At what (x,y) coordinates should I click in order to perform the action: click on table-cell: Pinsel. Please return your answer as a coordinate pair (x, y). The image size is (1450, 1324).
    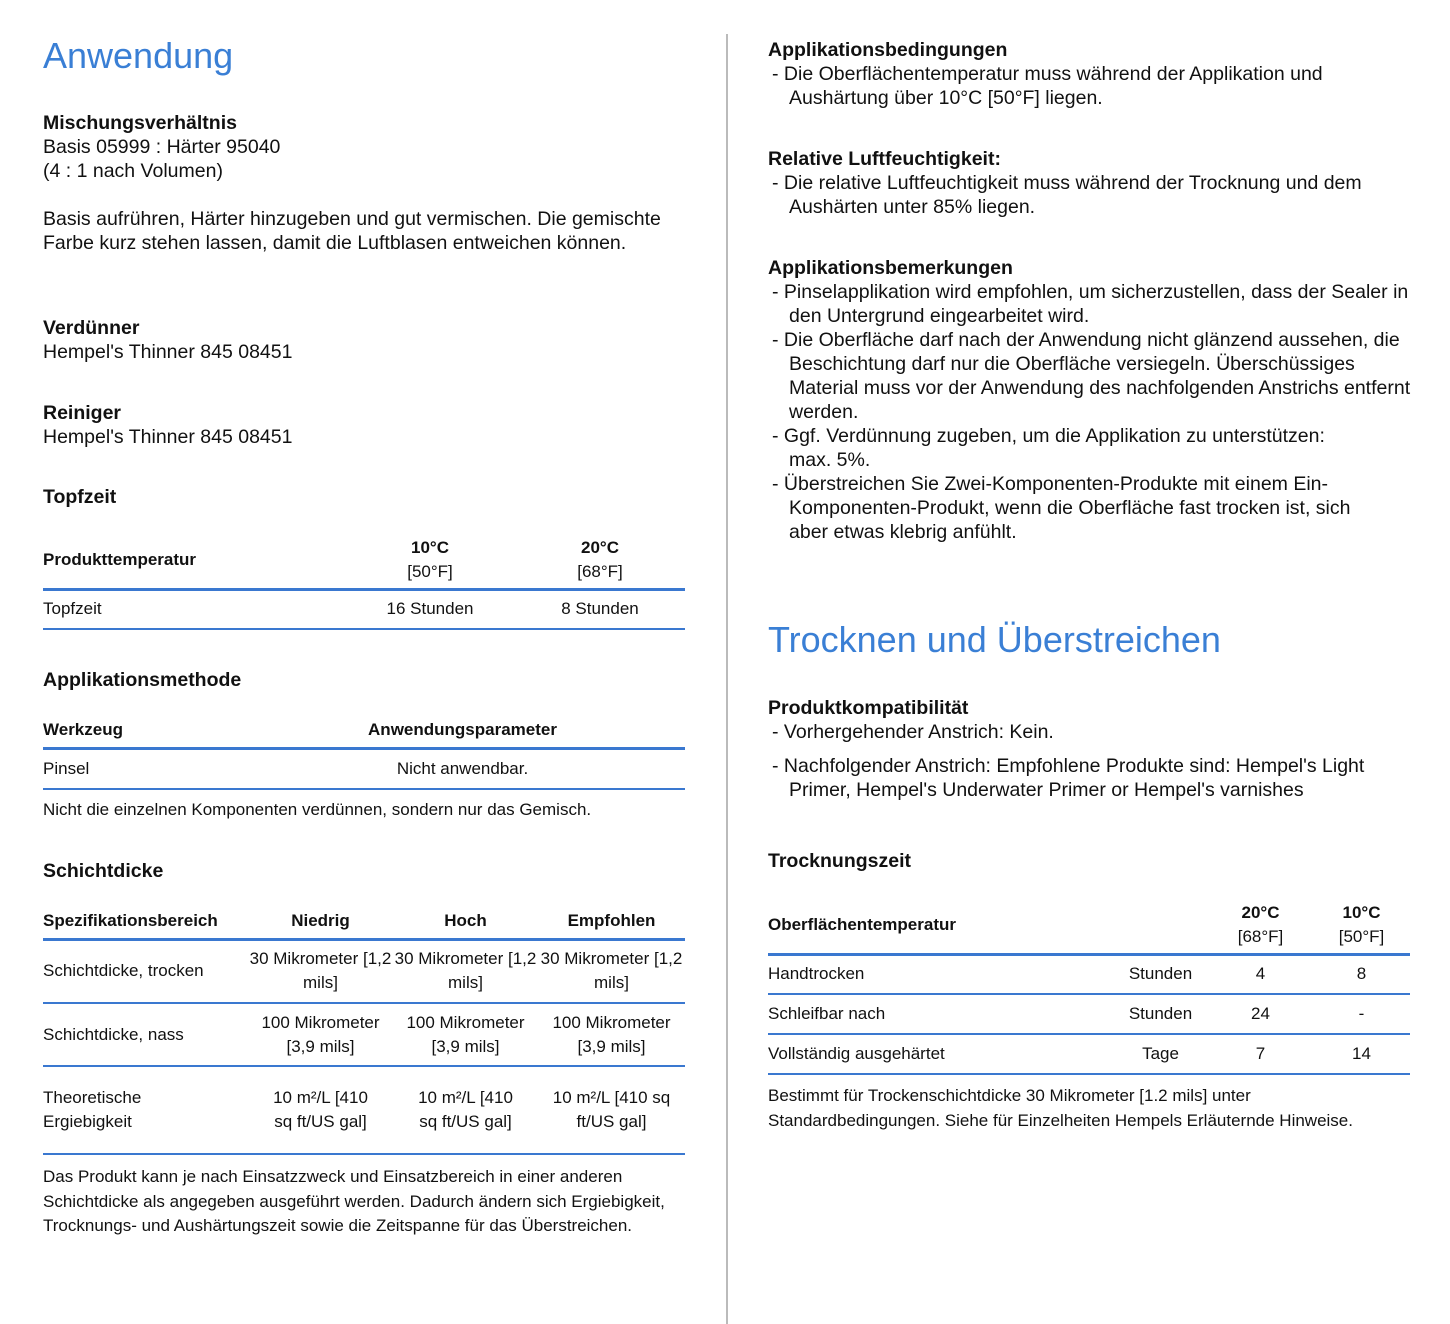
    Looking at the image, I should click on (66, 768).